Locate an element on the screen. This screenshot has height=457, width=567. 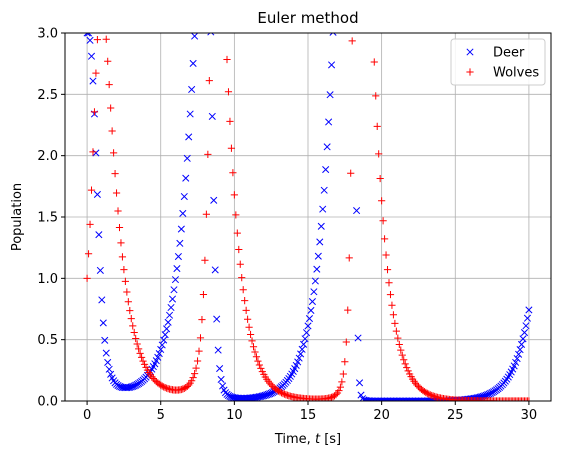
x-tick-label: 30 is located at coordinates (529, 415).